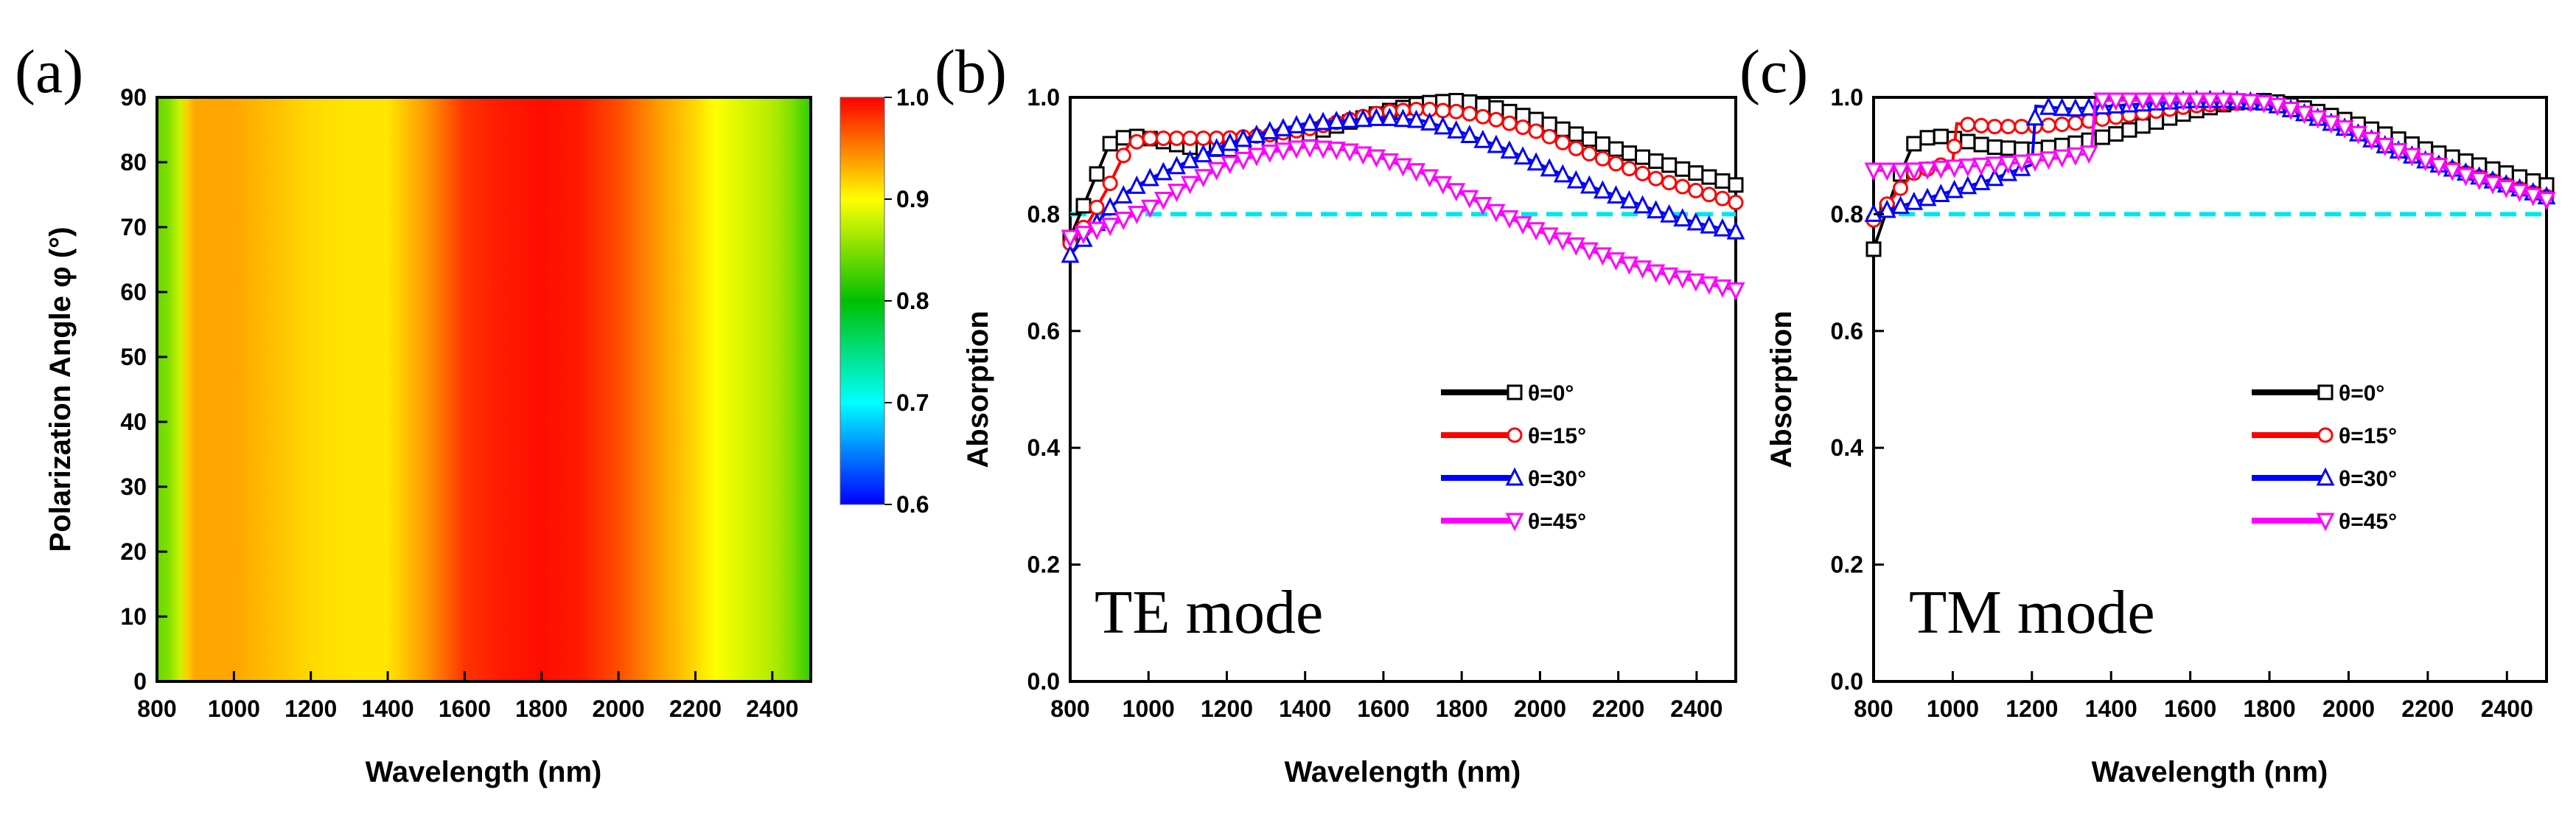 Image resolution: width=2576 pixels, height=840 pixels. Describe the element at coordinates (1953, 708) in the screenshot. I see `x-tick-label: 1000` at that location.